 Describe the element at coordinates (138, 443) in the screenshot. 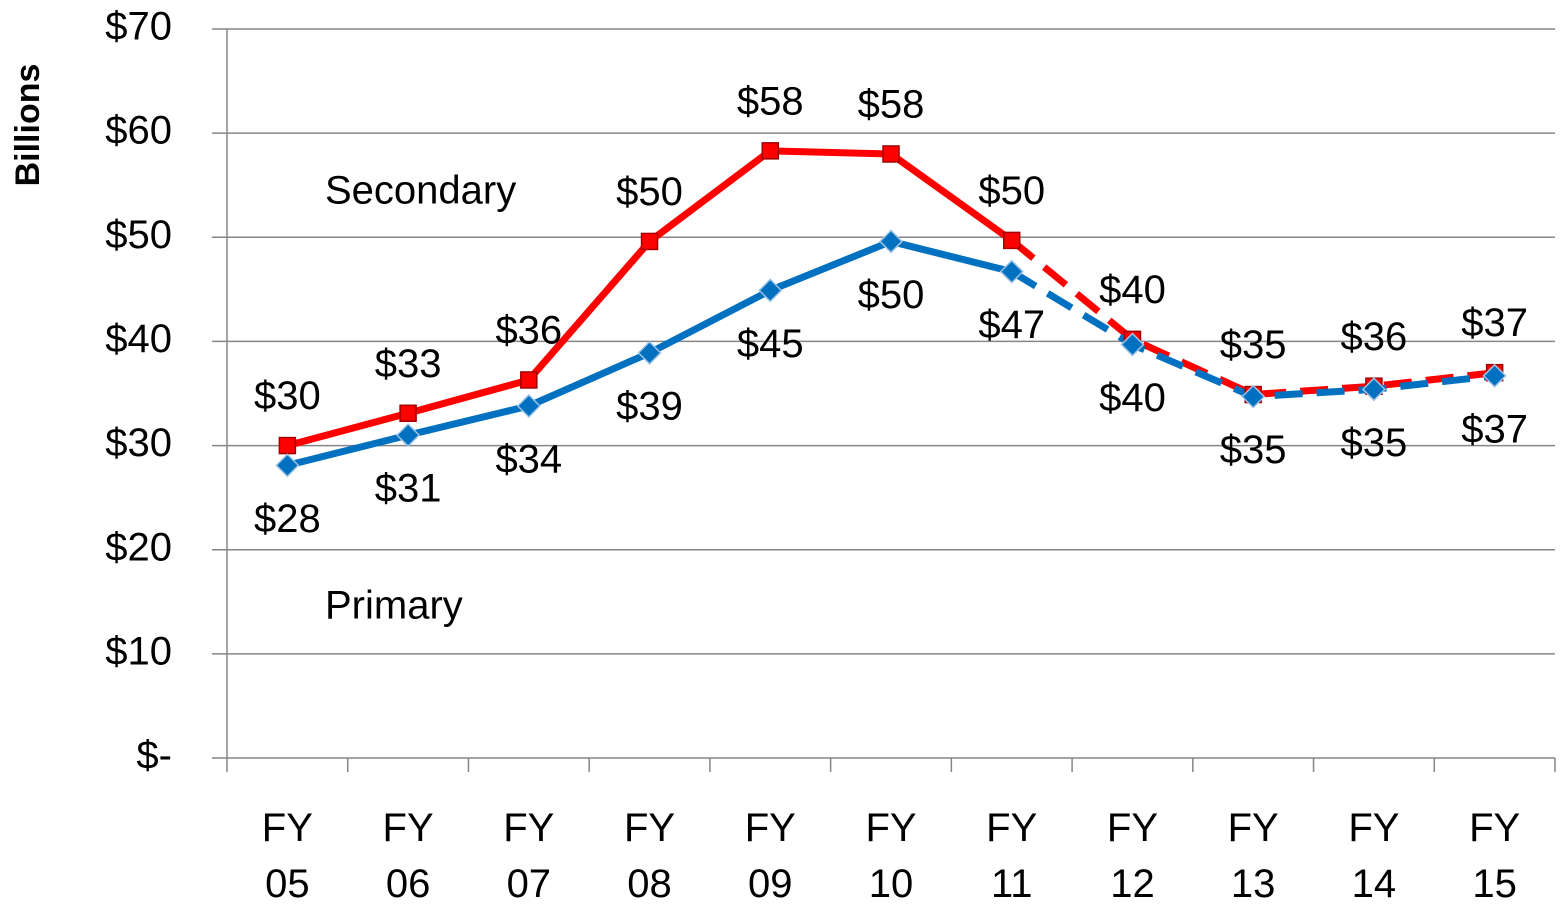

I see `y-tick-label: $30` at that location.